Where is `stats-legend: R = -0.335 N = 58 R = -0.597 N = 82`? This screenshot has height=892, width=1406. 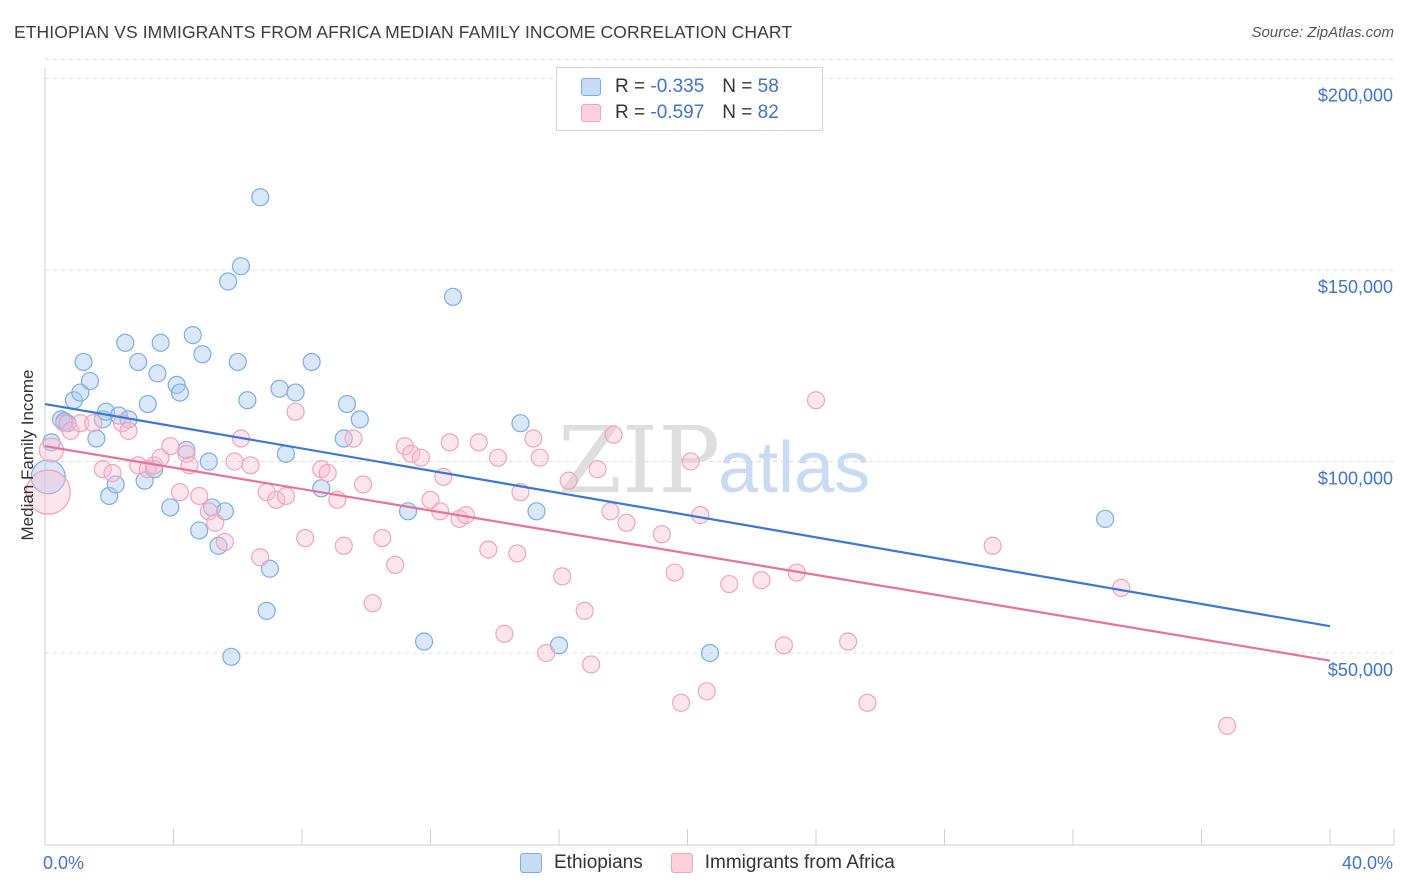 stats-legend: R = -0.335 N = 58 R = -0.597 N = 82 is located at coordinates (689, 99).